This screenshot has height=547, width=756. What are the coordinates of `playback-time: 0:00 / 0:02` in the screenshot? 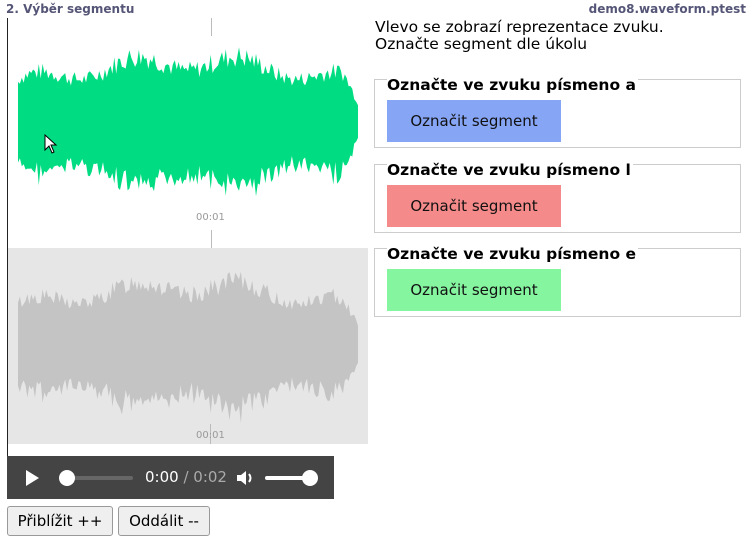 It's located at (186, 477).